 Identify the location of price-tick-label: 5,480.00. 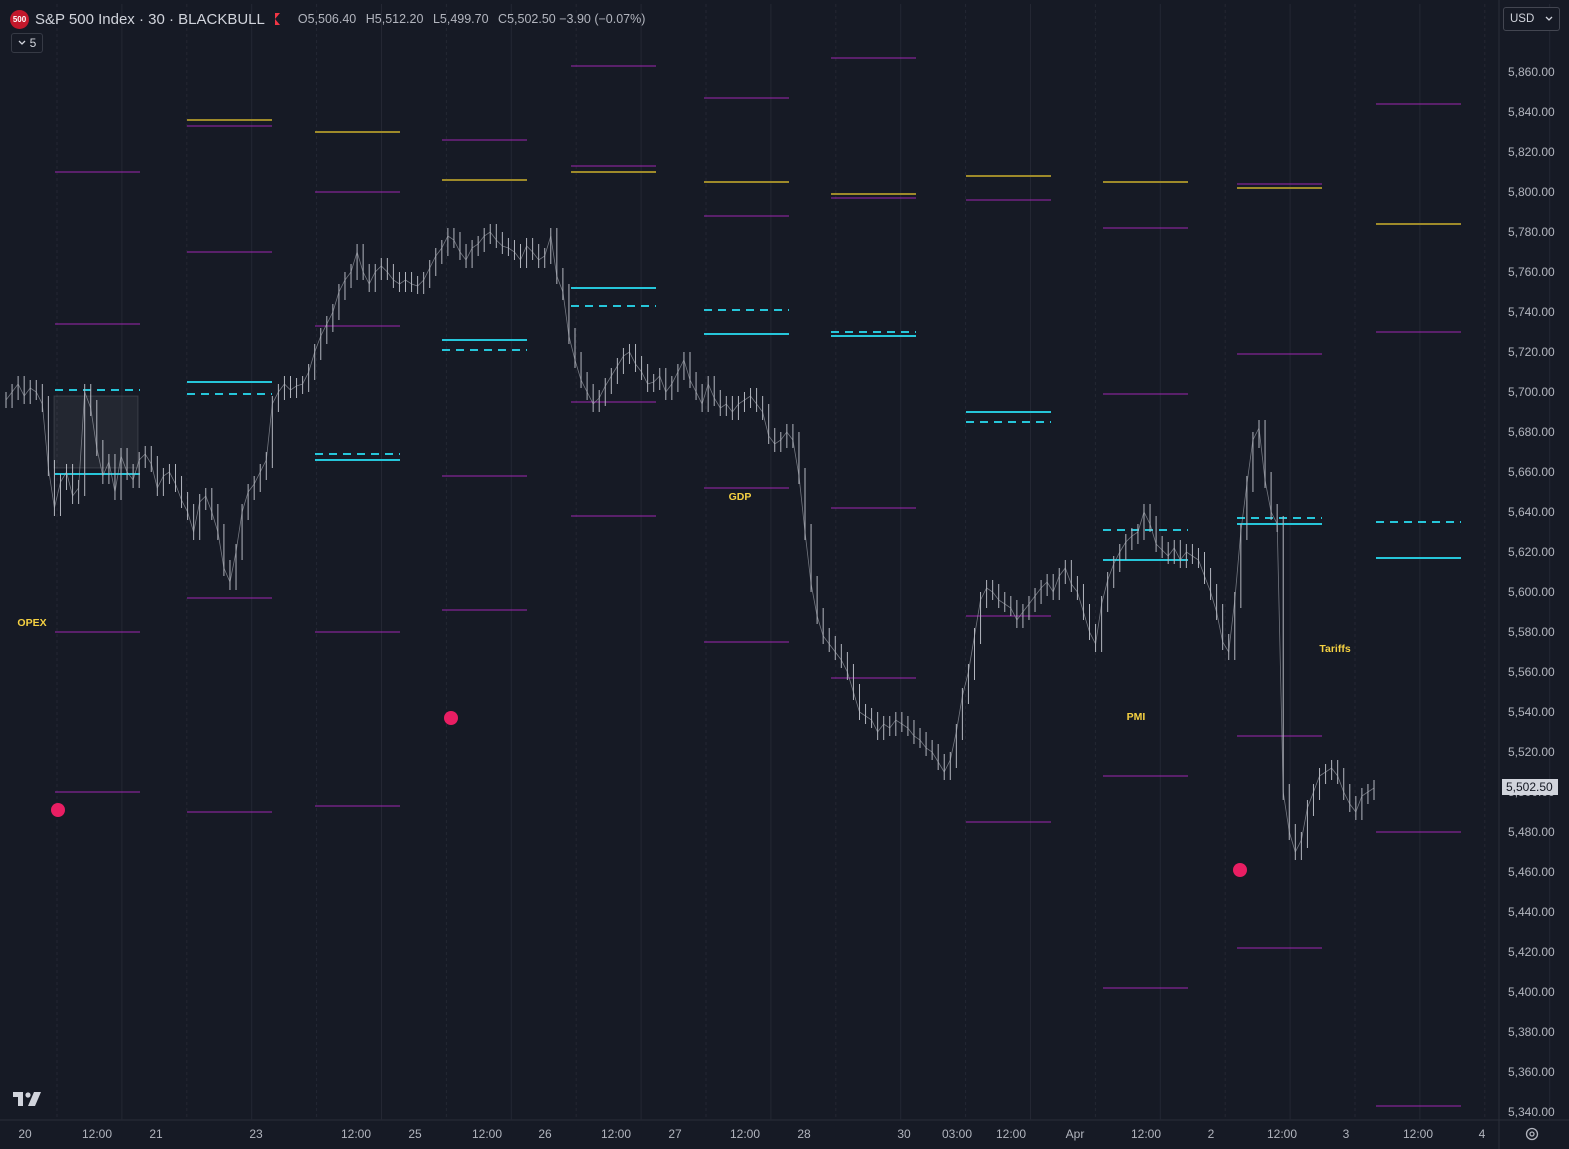
(1531, 832).